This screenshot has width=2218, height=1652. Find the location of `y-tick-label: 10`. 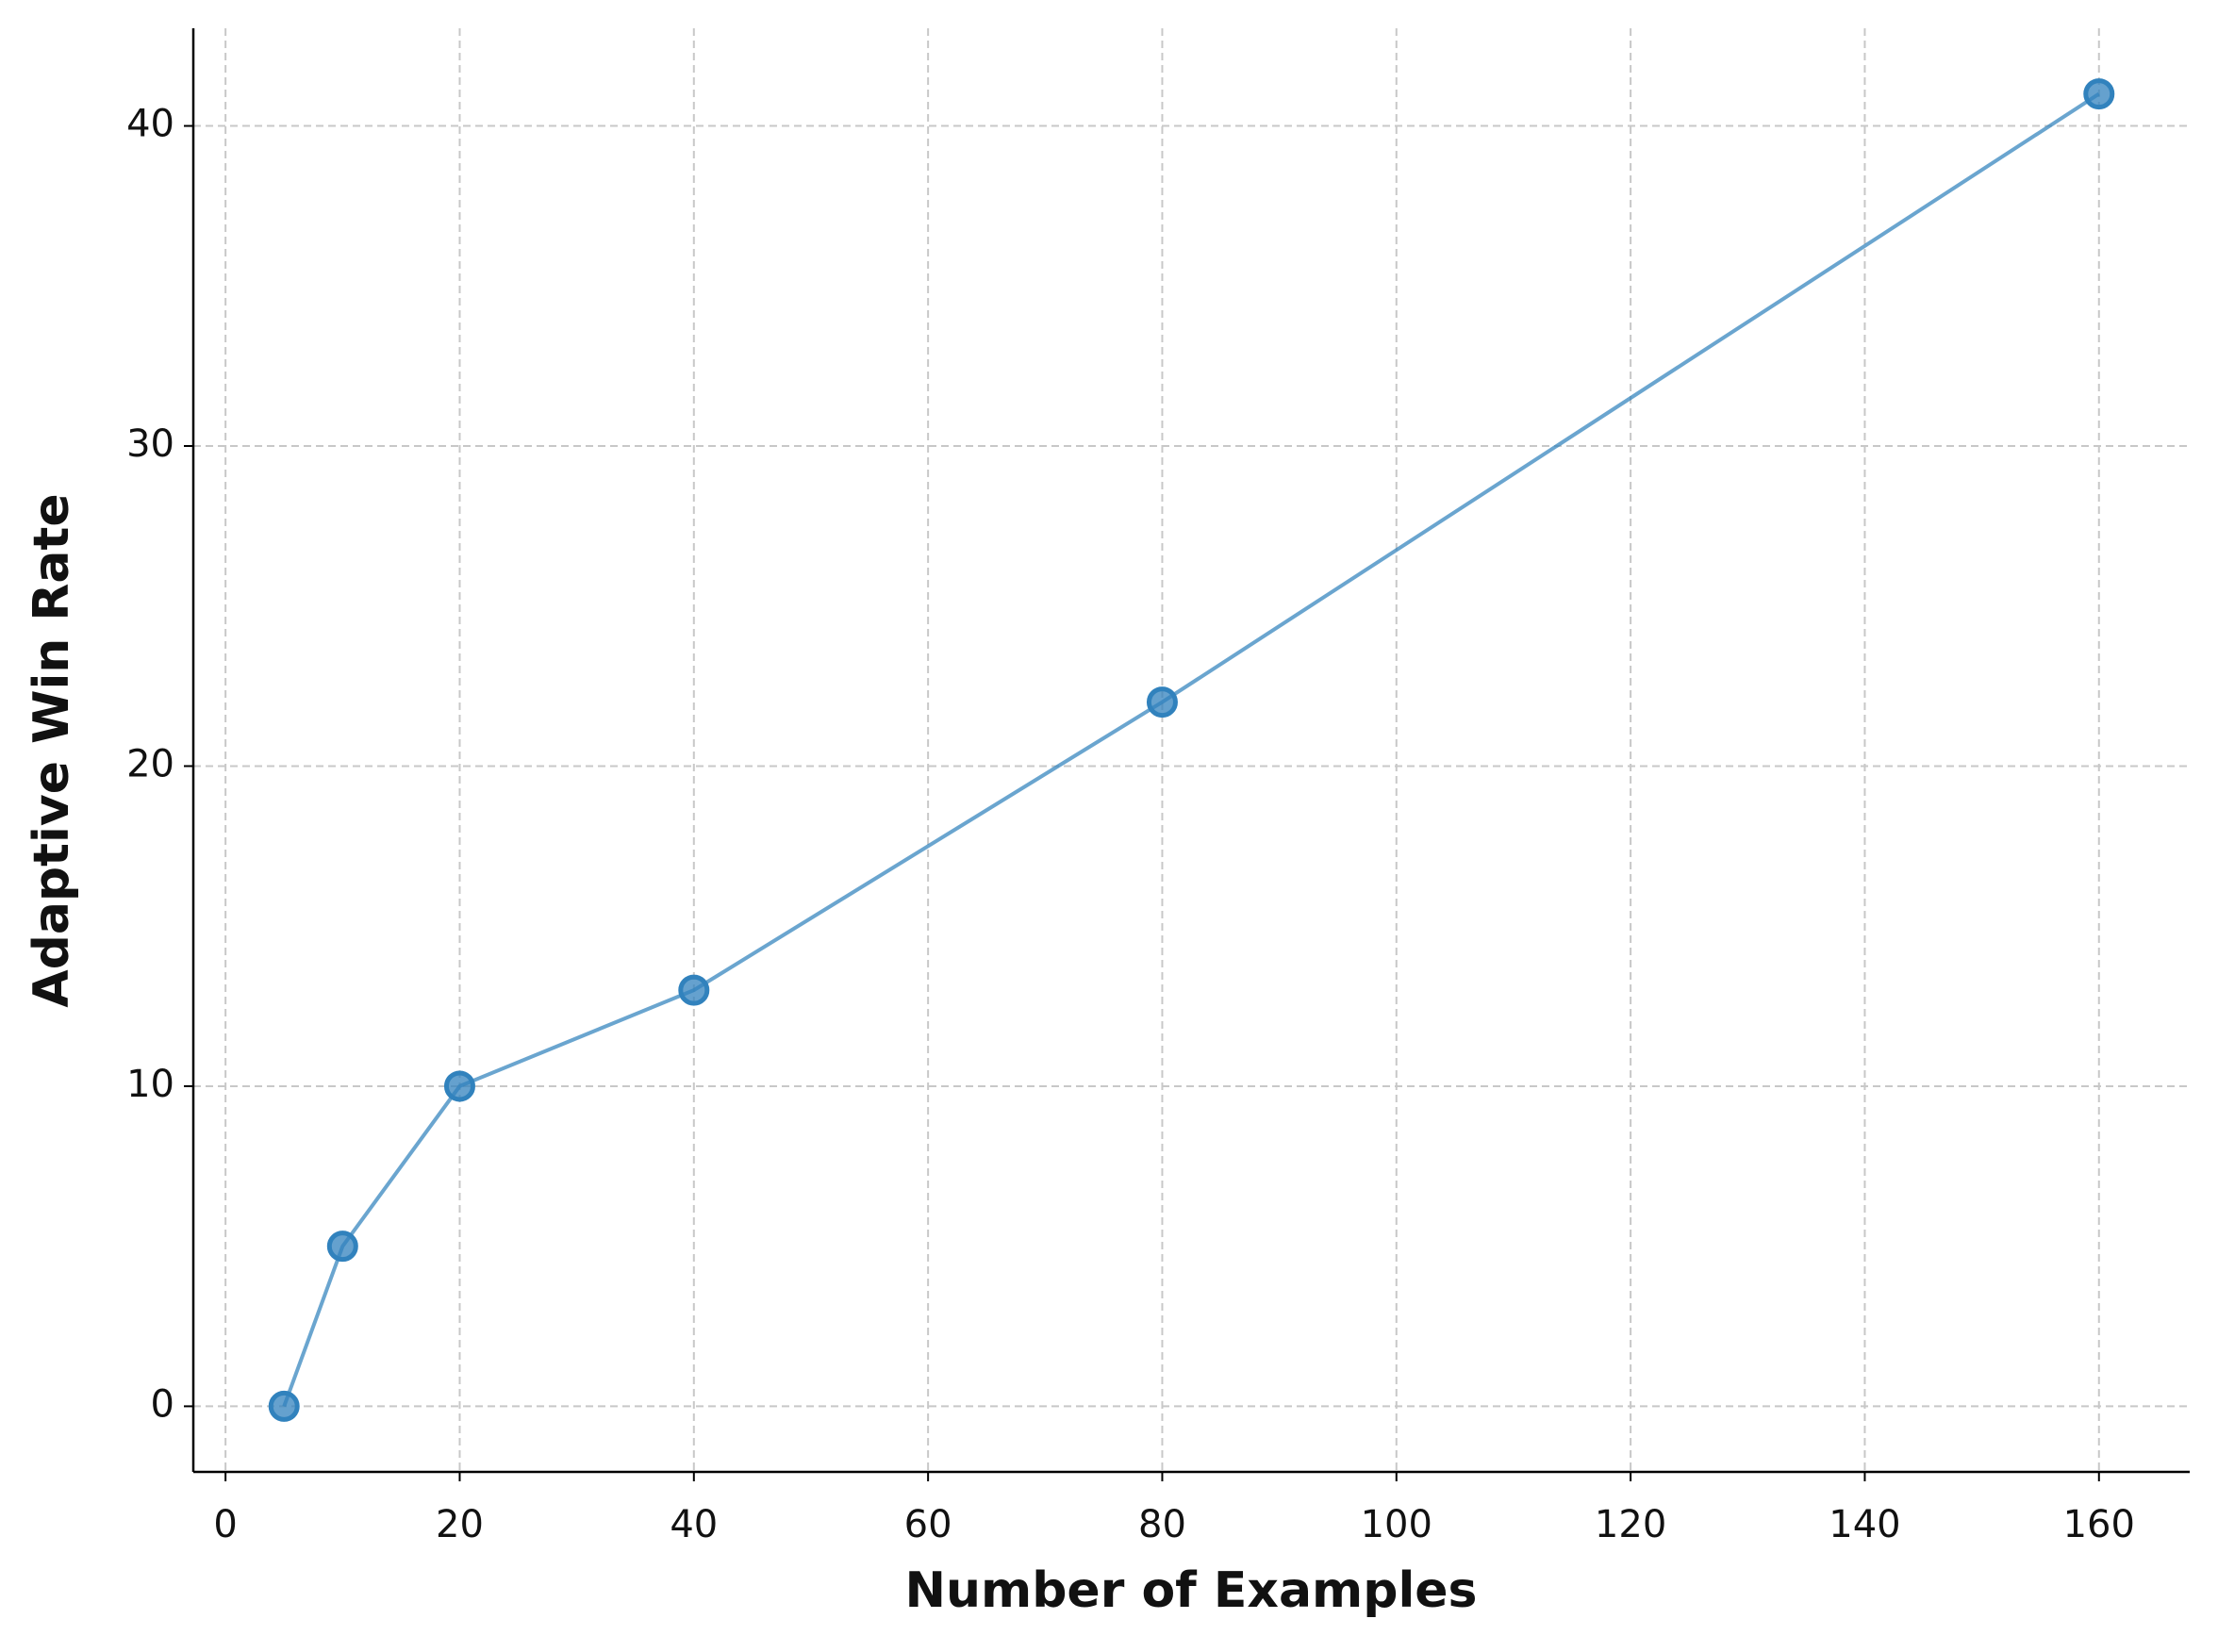

y-tick-label: 10 is located at coordinates (150, 1084).